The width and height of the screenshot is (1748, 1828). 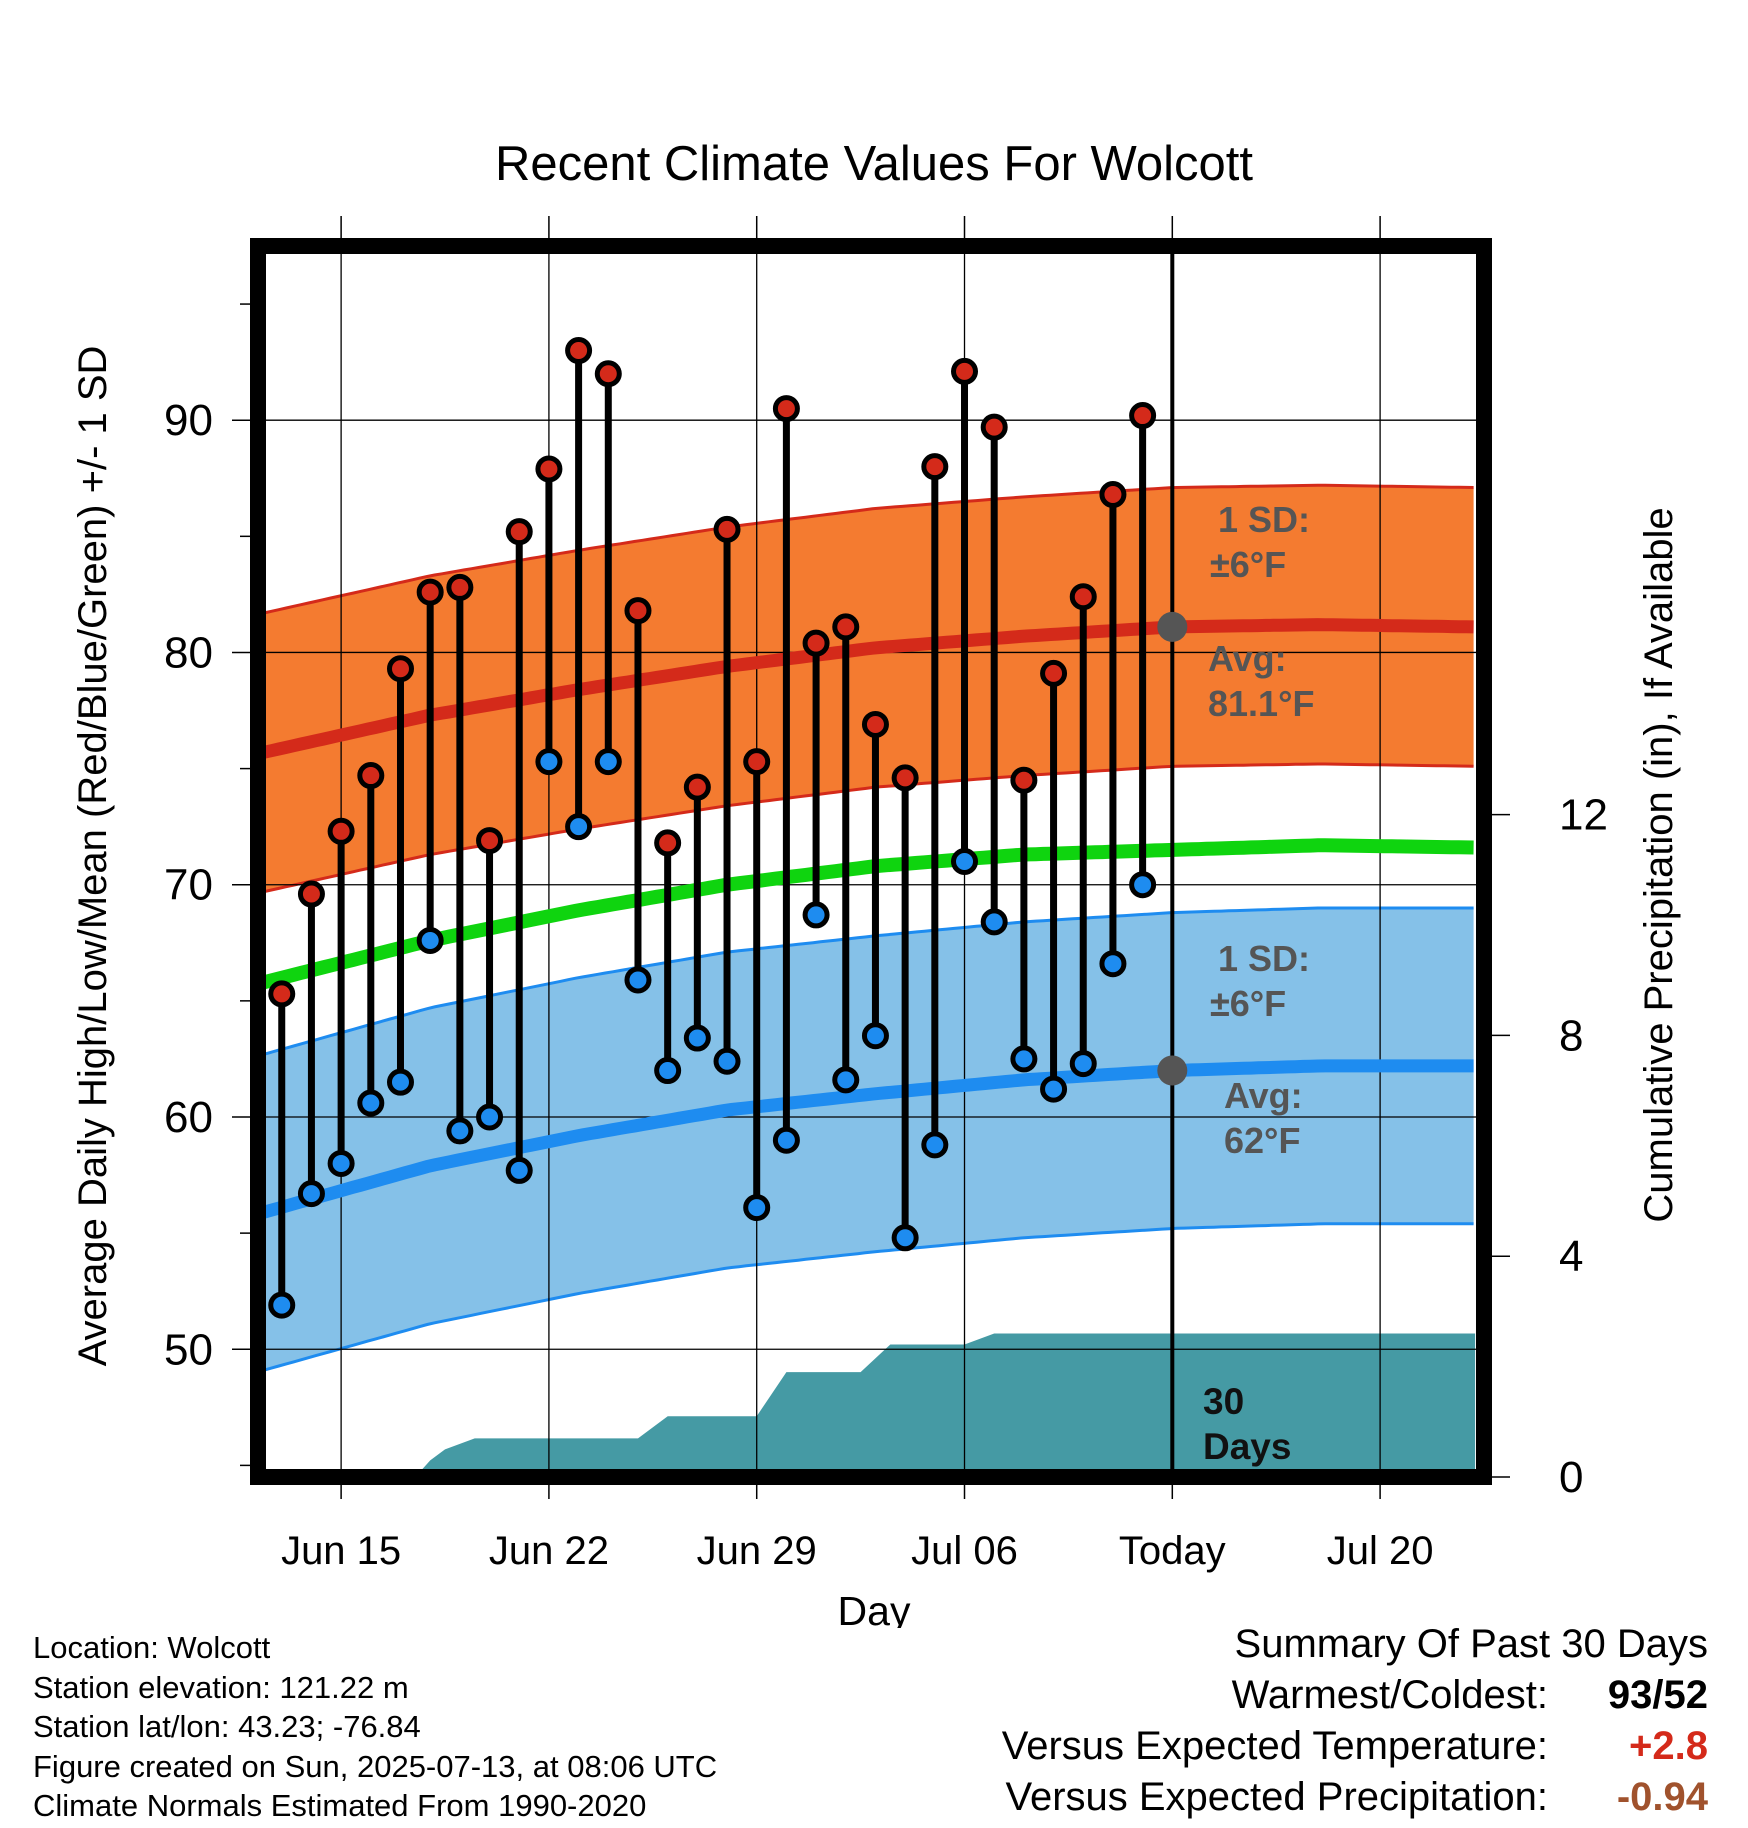 I want to click on elevation-text: Station elevation: 121.22 m, so click(x=221, y=1687).